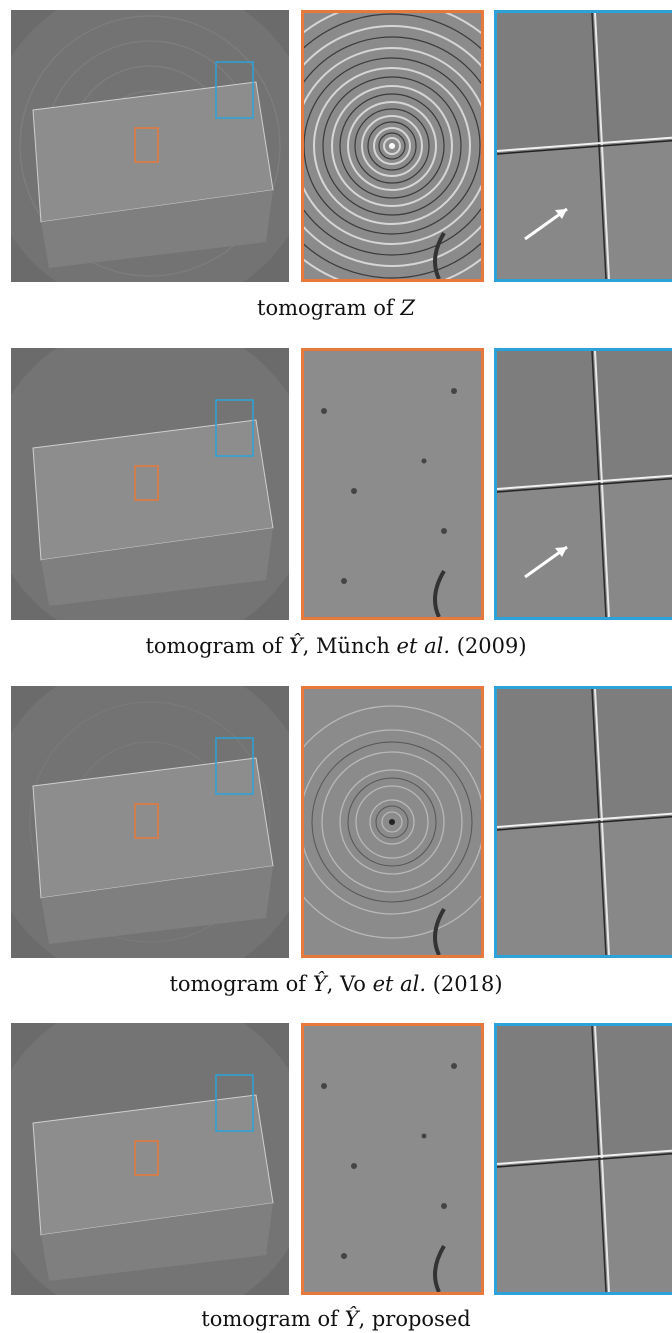 This screenshot has height=1333, width=672. What do you see at coordinates (488, 646) in the screenshot?
I see `caption-year: (2009)` at bounding box center [488, 646].